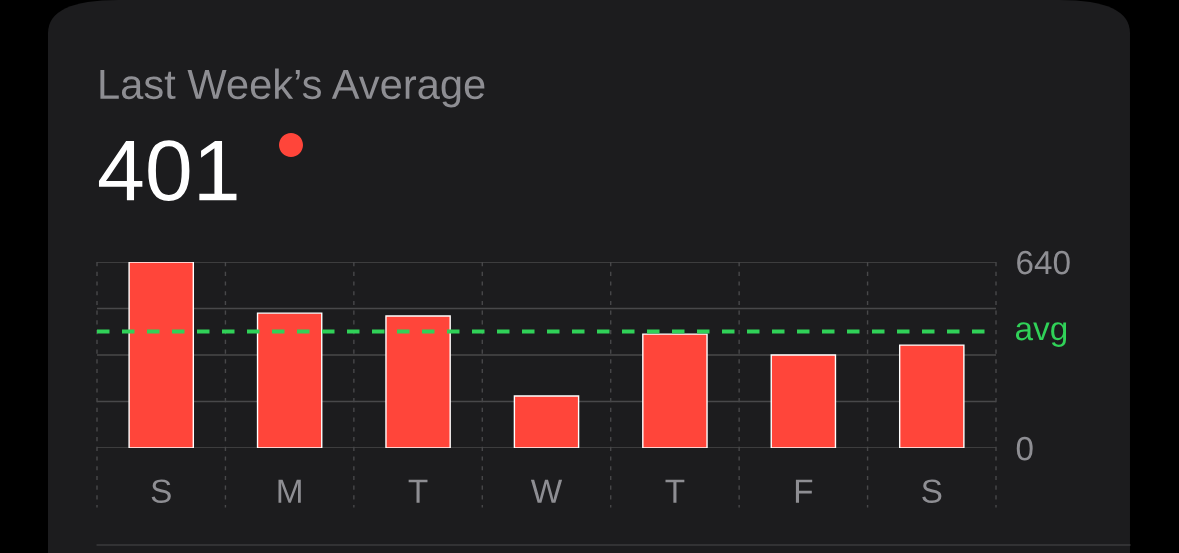  I want to click on chart-title: Last Week’s Average, so click(292, 88).